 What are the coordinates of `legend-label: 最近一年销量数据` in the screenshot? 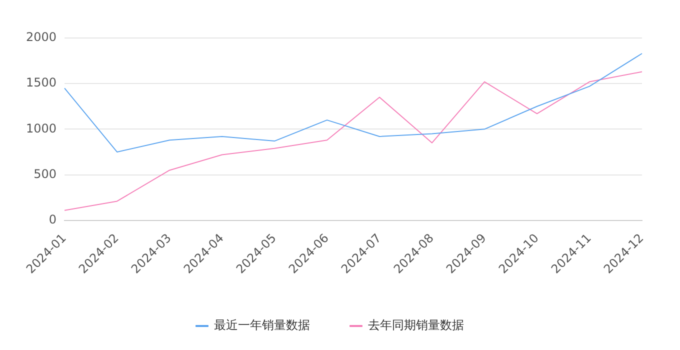 It's located at (262, 325).